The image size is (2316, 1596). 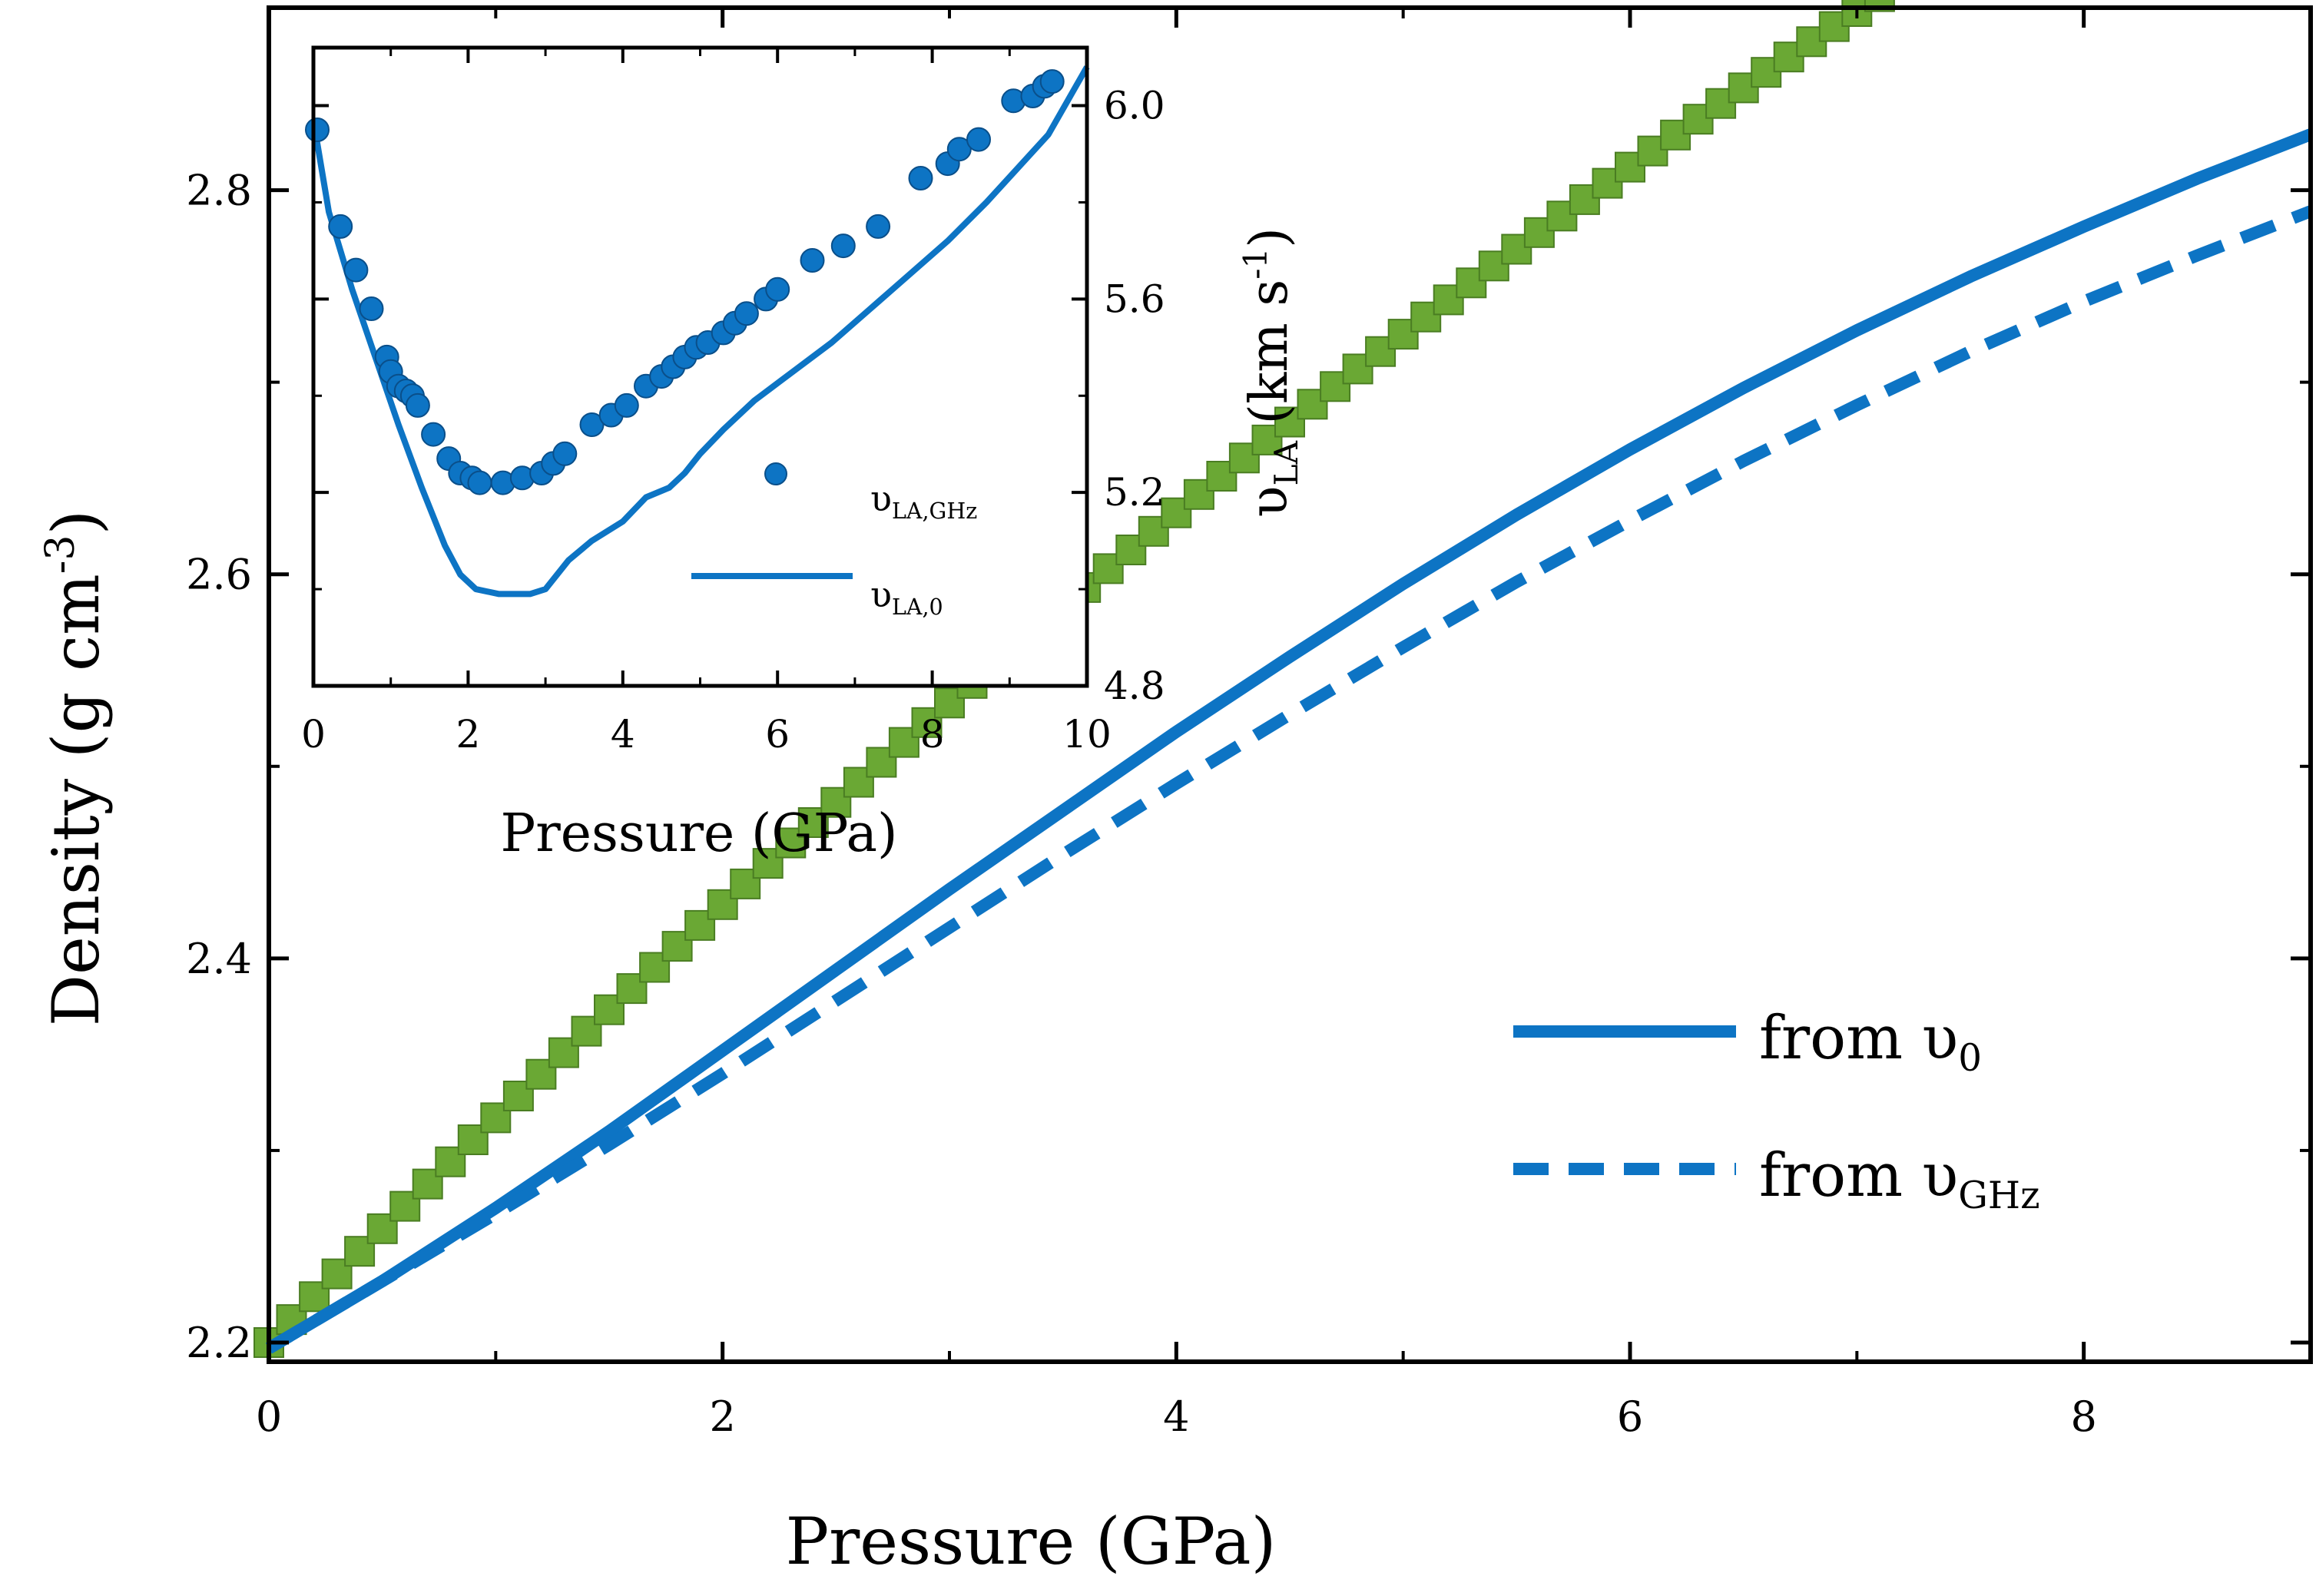 What do you see at coordinates (1776, 1110) in the screenshot?
I see `main-legend: from υ0 from υGHz` at bounding box center [1776, 1110].